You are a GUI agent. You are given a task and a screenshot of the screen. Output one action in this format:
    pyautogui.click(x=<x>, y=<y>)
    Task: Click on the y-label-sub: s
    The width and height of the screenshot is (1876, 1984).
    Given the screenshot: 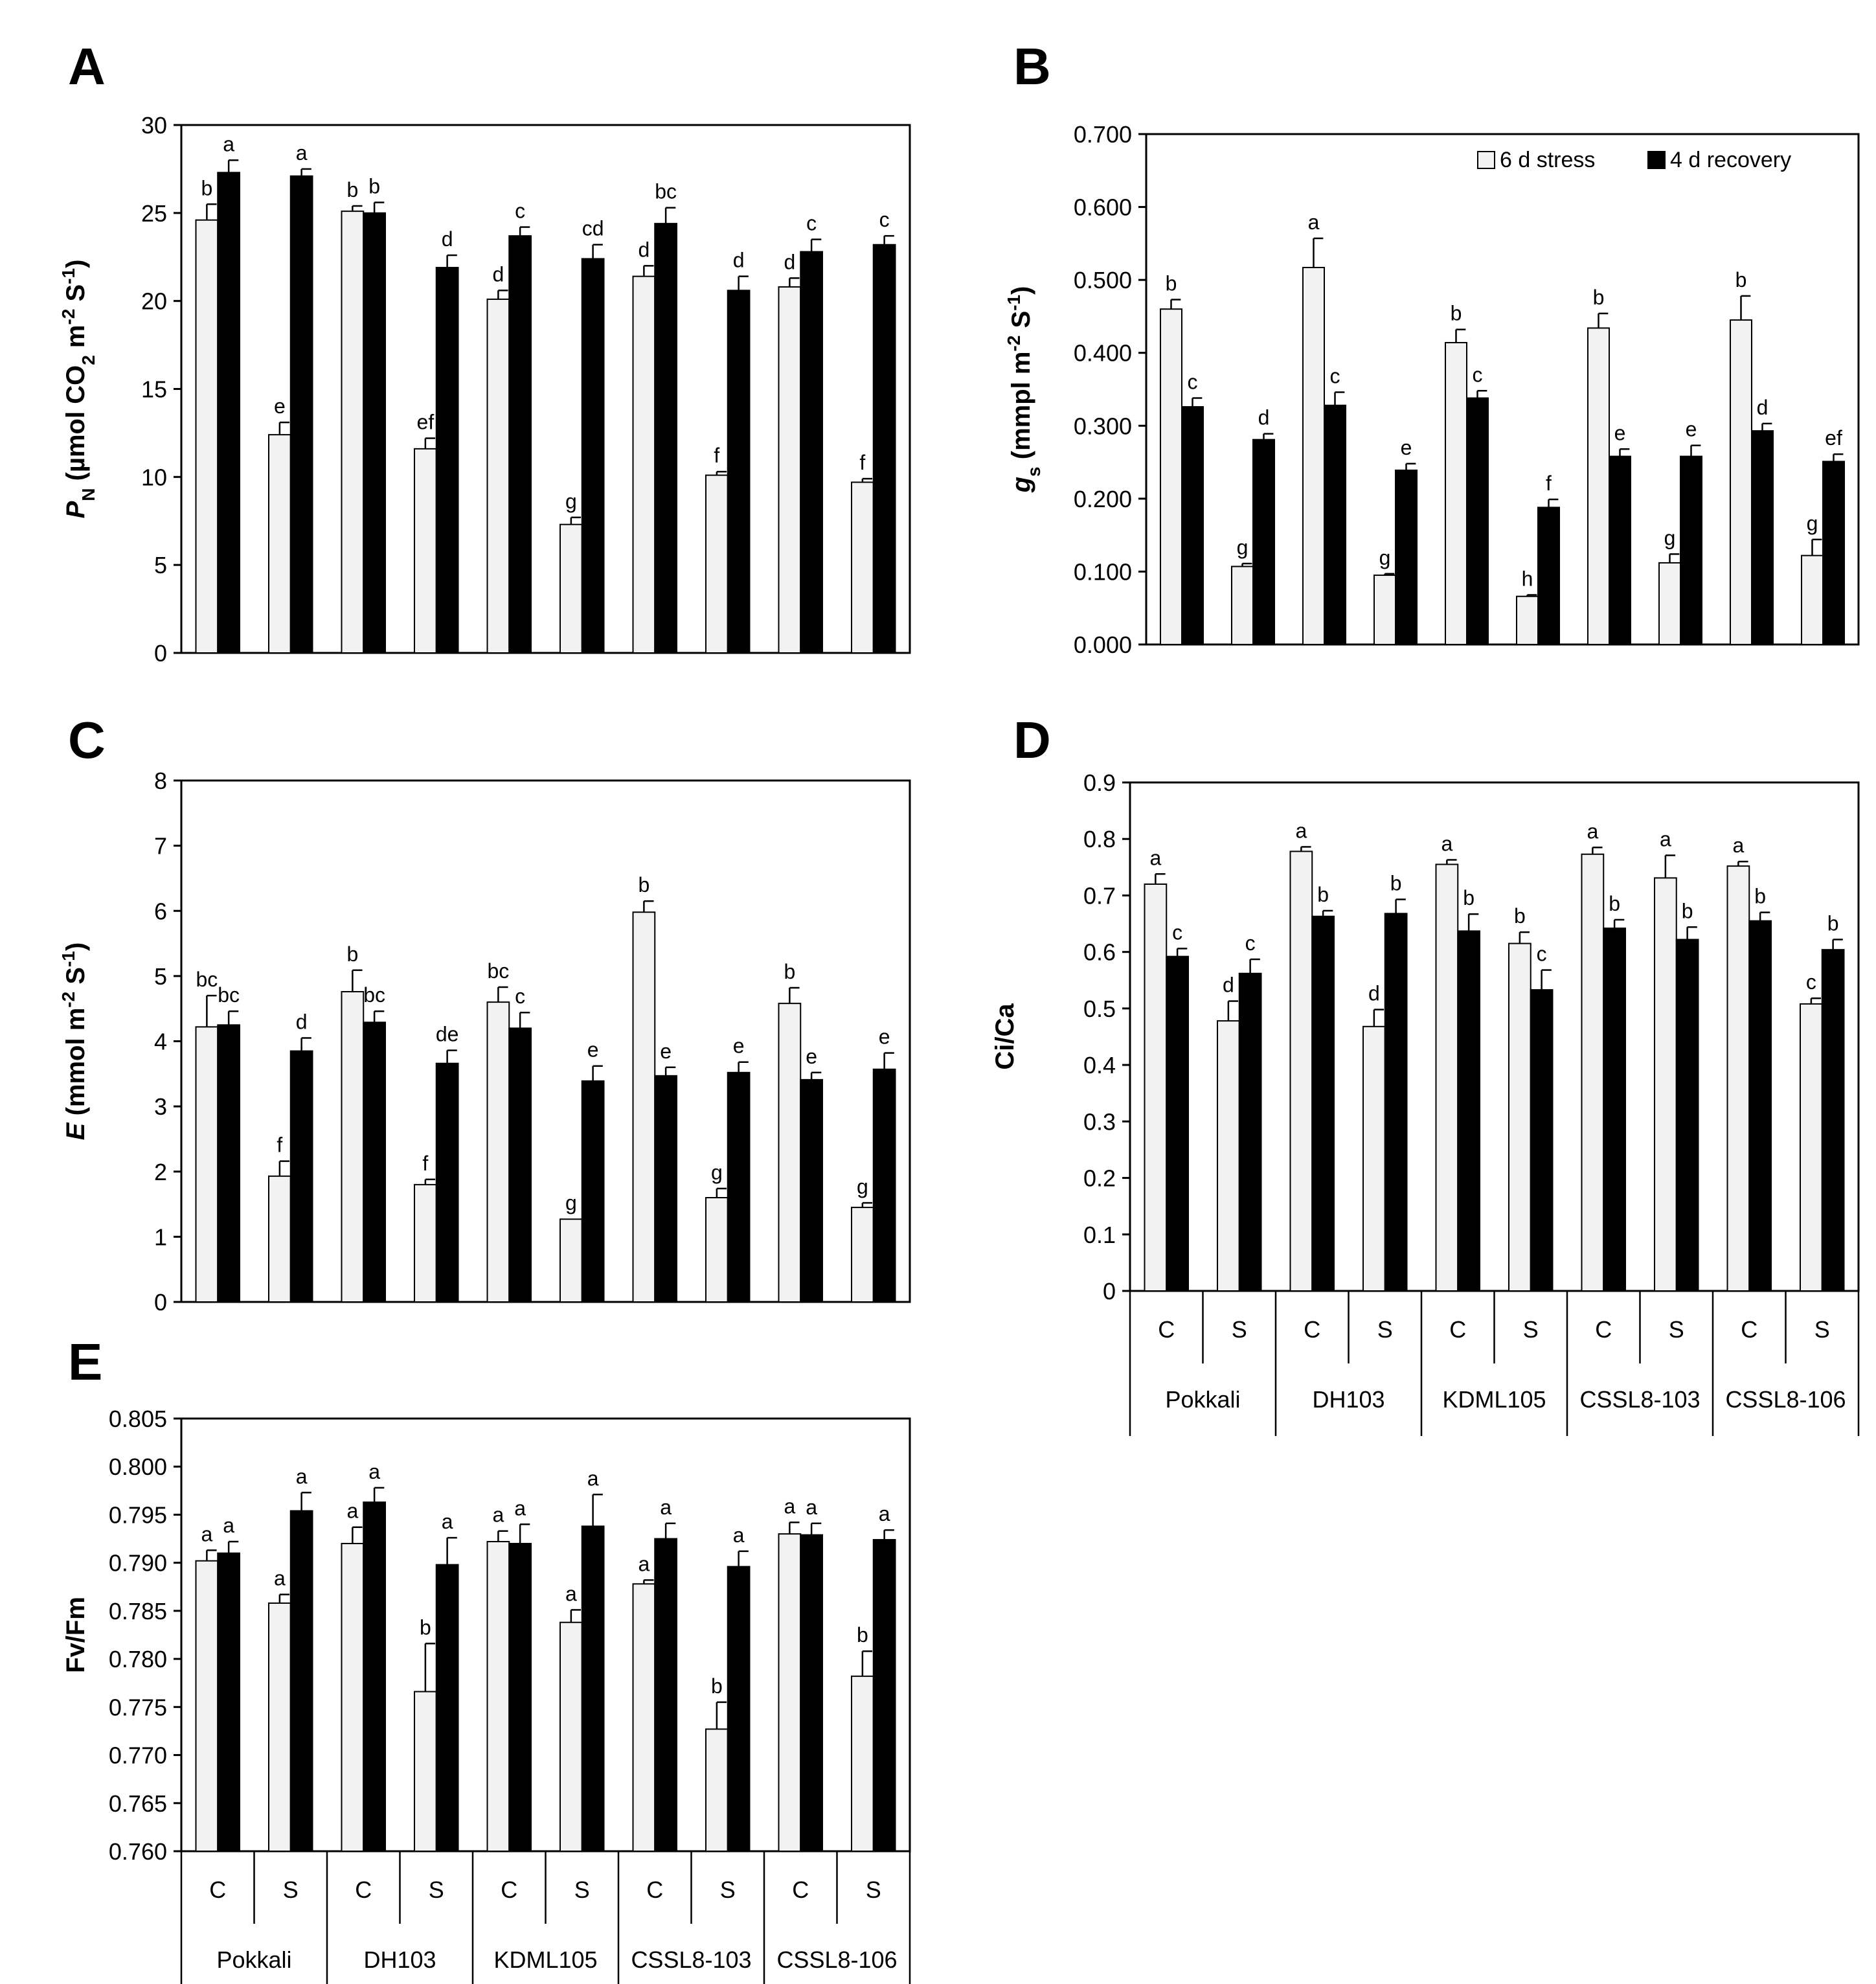 What is the action you would take?
    pyautogui.click(x=1034, y=471)
    